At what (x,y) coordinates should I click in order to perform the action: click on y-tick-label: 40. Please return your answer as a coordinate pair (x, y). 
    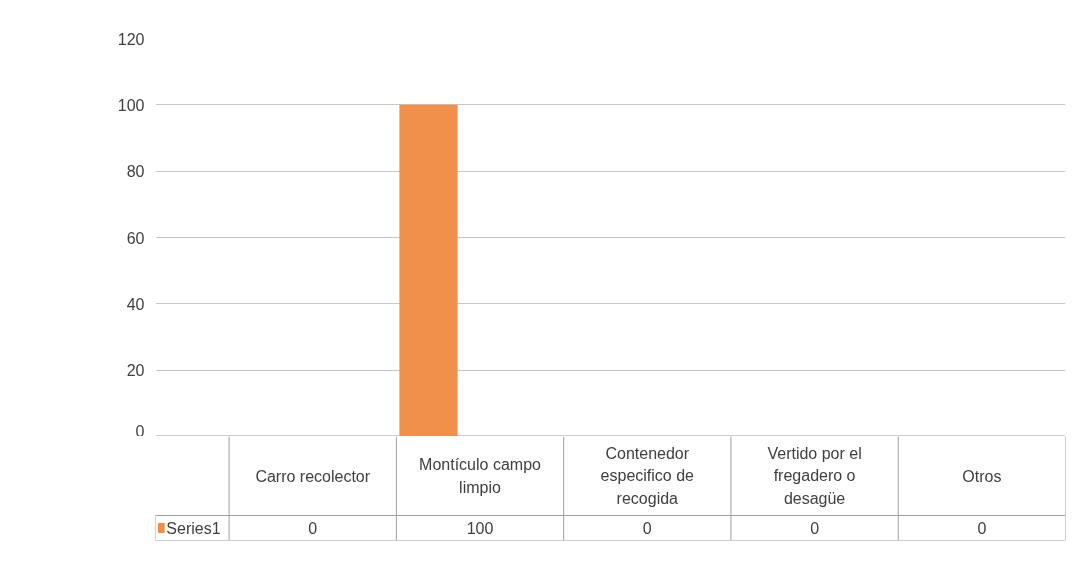
    Looking at the image, I should click on (135, 304).